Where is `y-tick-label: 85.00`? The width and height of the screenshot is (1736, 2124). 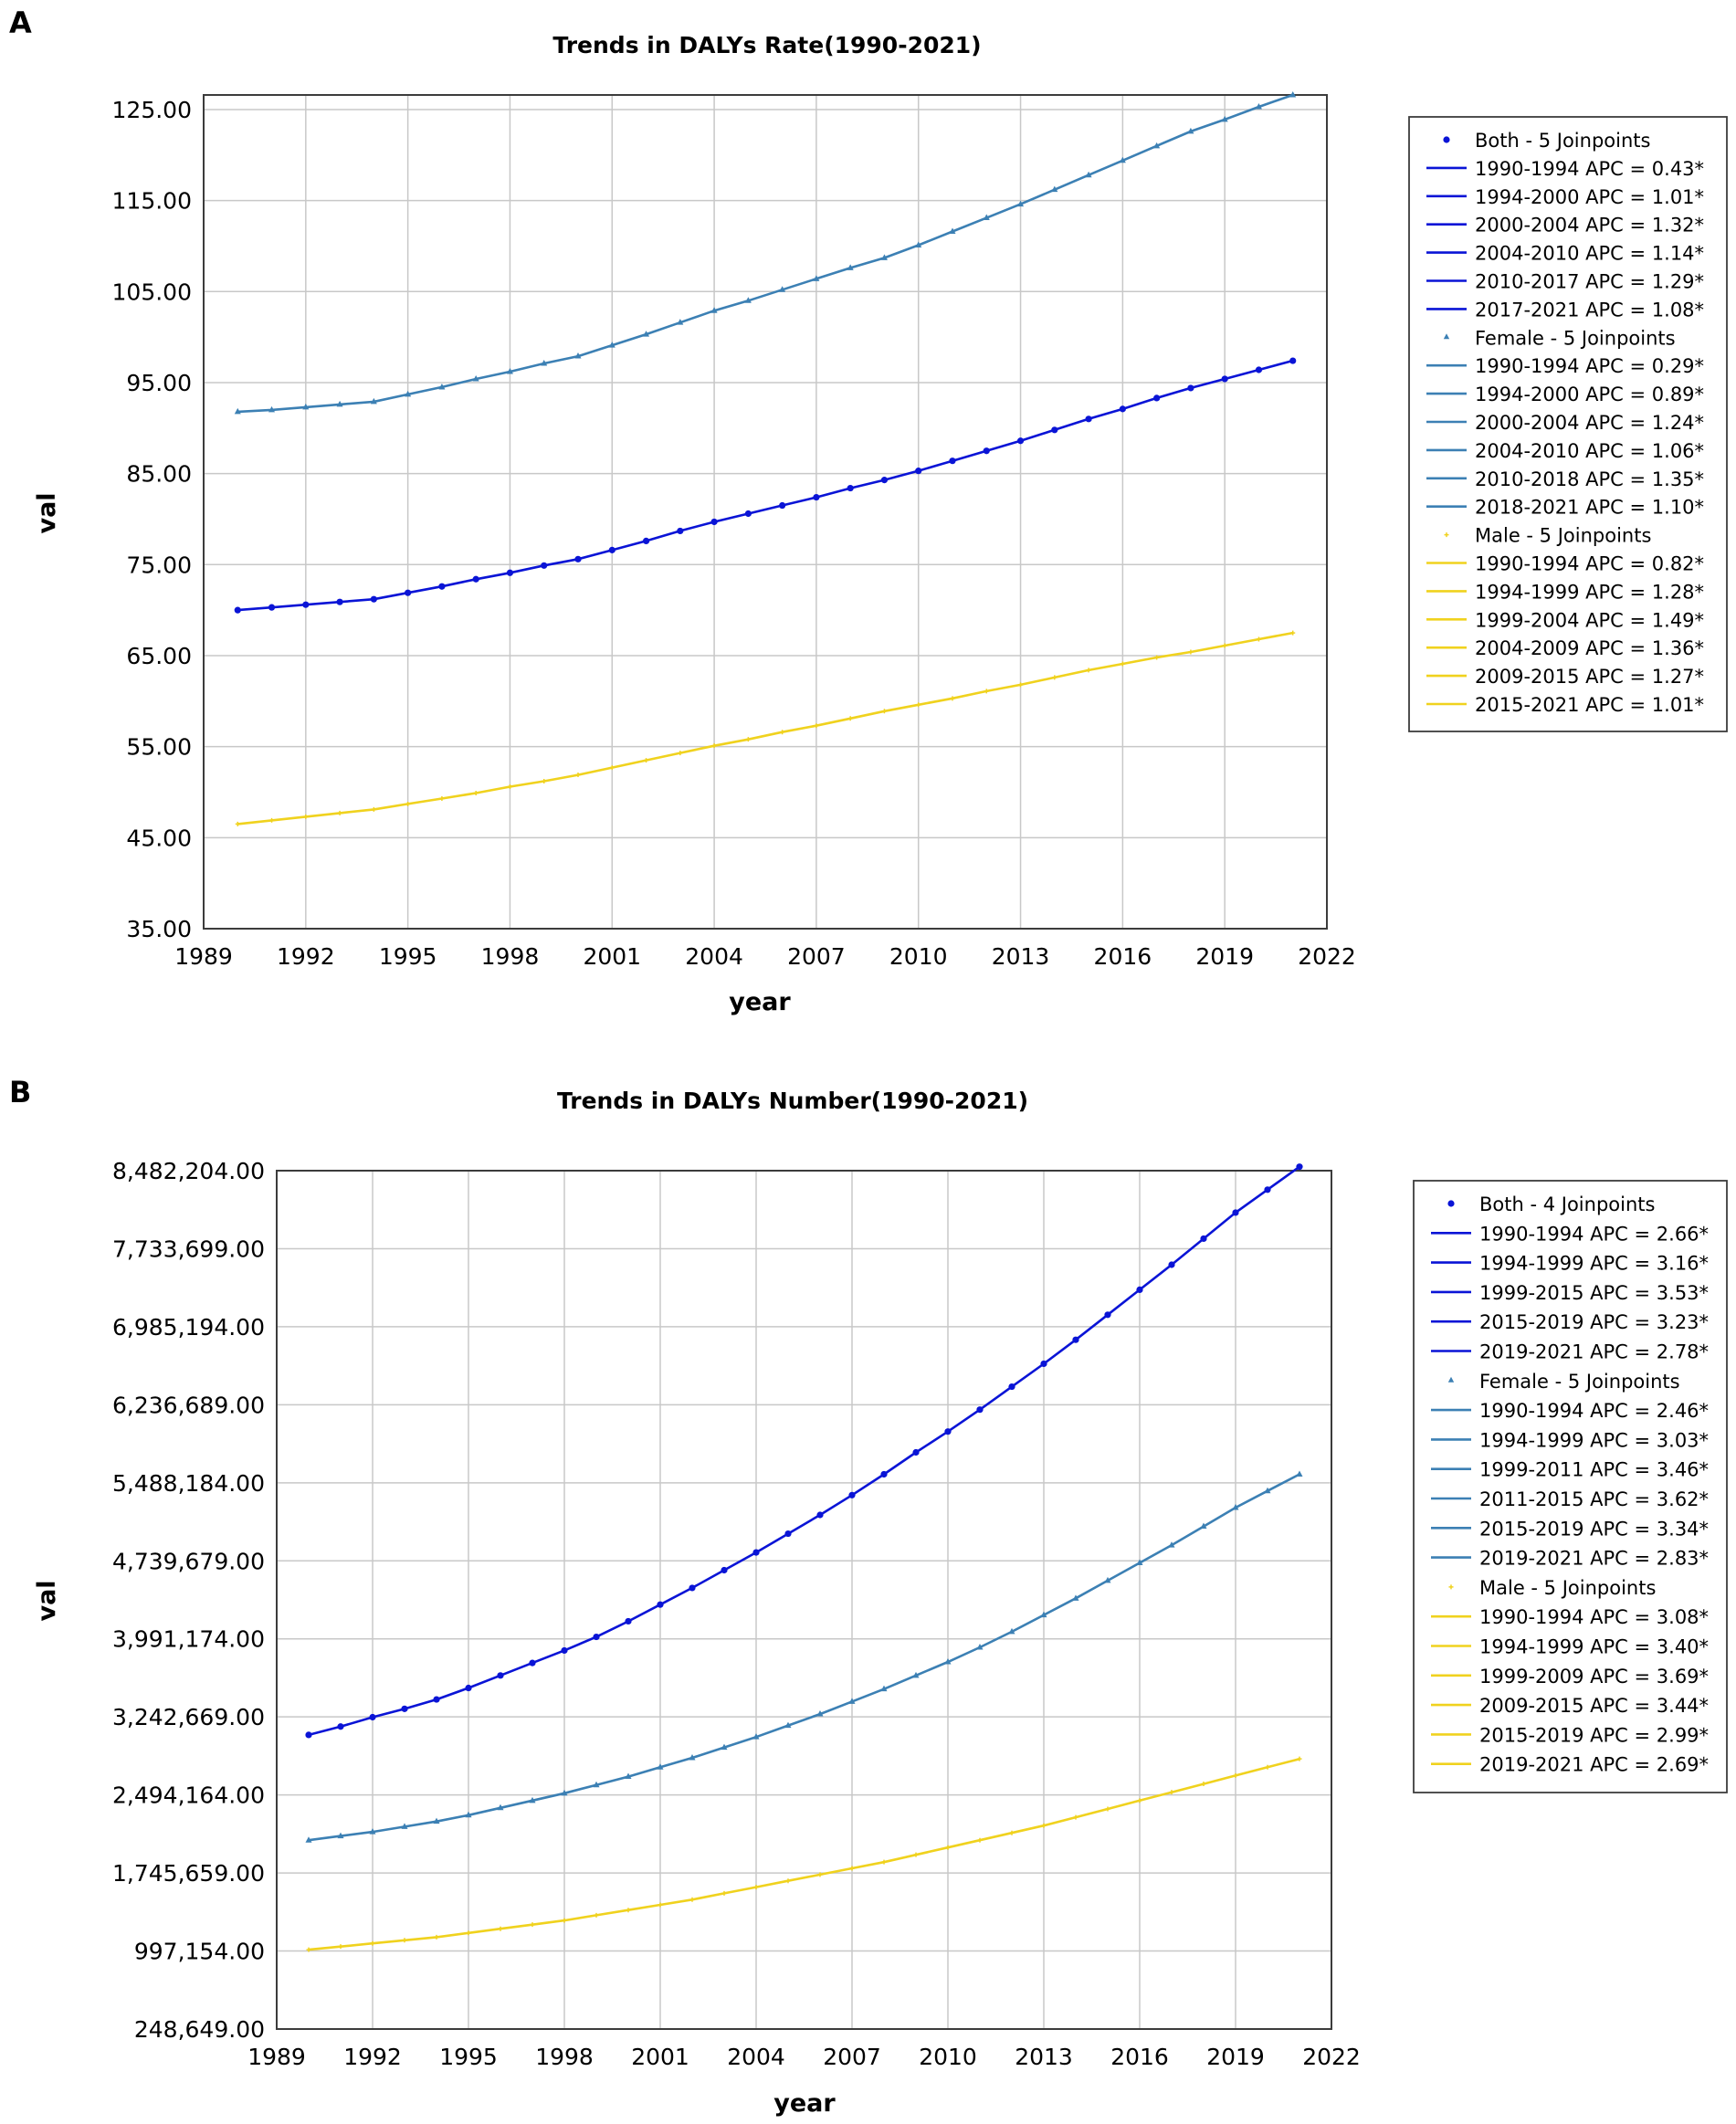 y-tick-label: 85.00 is located at coordinates (159, 475).